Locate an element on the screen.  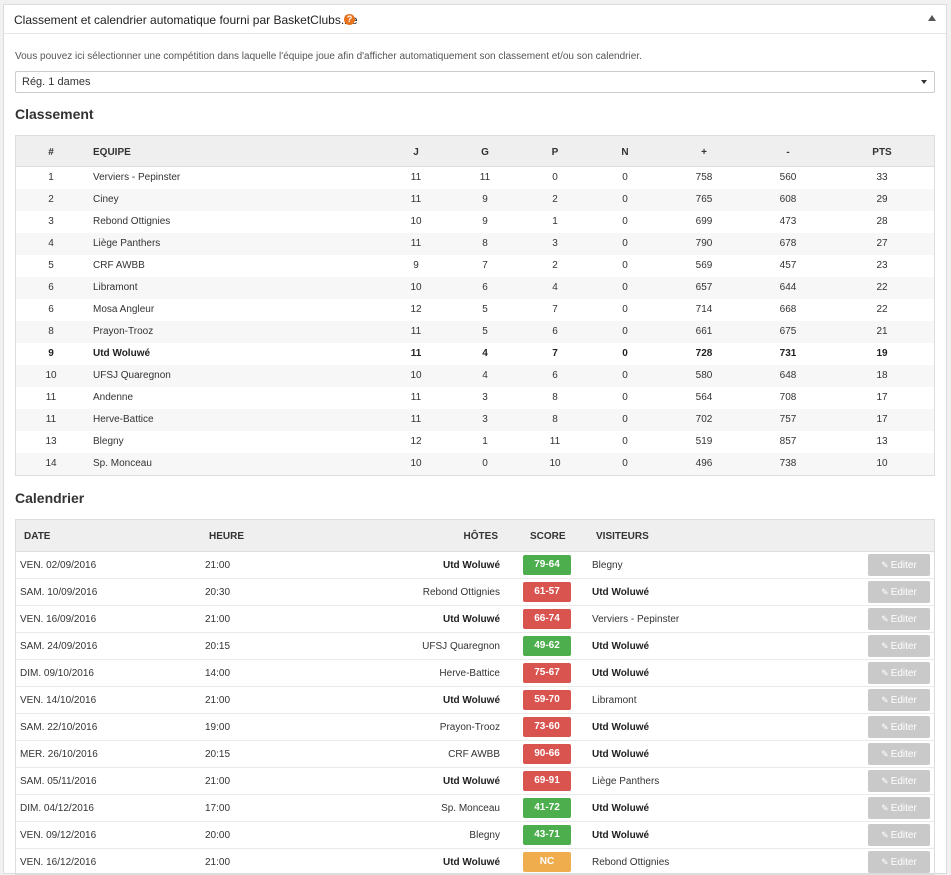
standings-cell-points-for: 580 is located at coordinates (704, 375).